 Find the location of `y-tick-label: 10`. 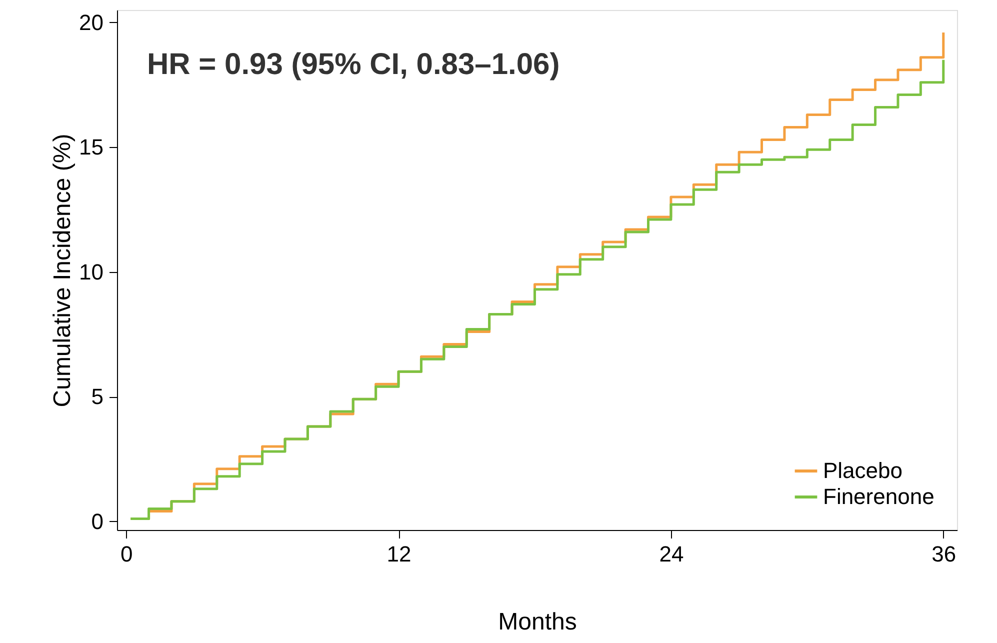

y-tick-label: 10 is located at coordinates (91, 271).